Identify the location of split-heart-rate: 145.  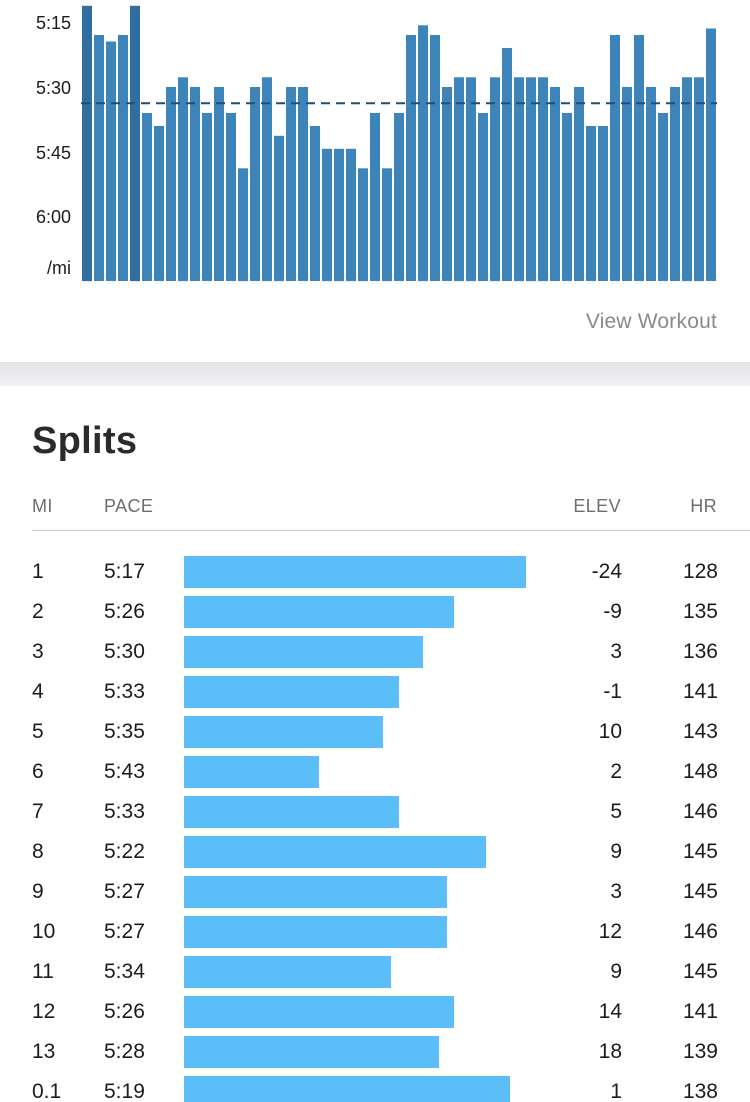
(700, 971).